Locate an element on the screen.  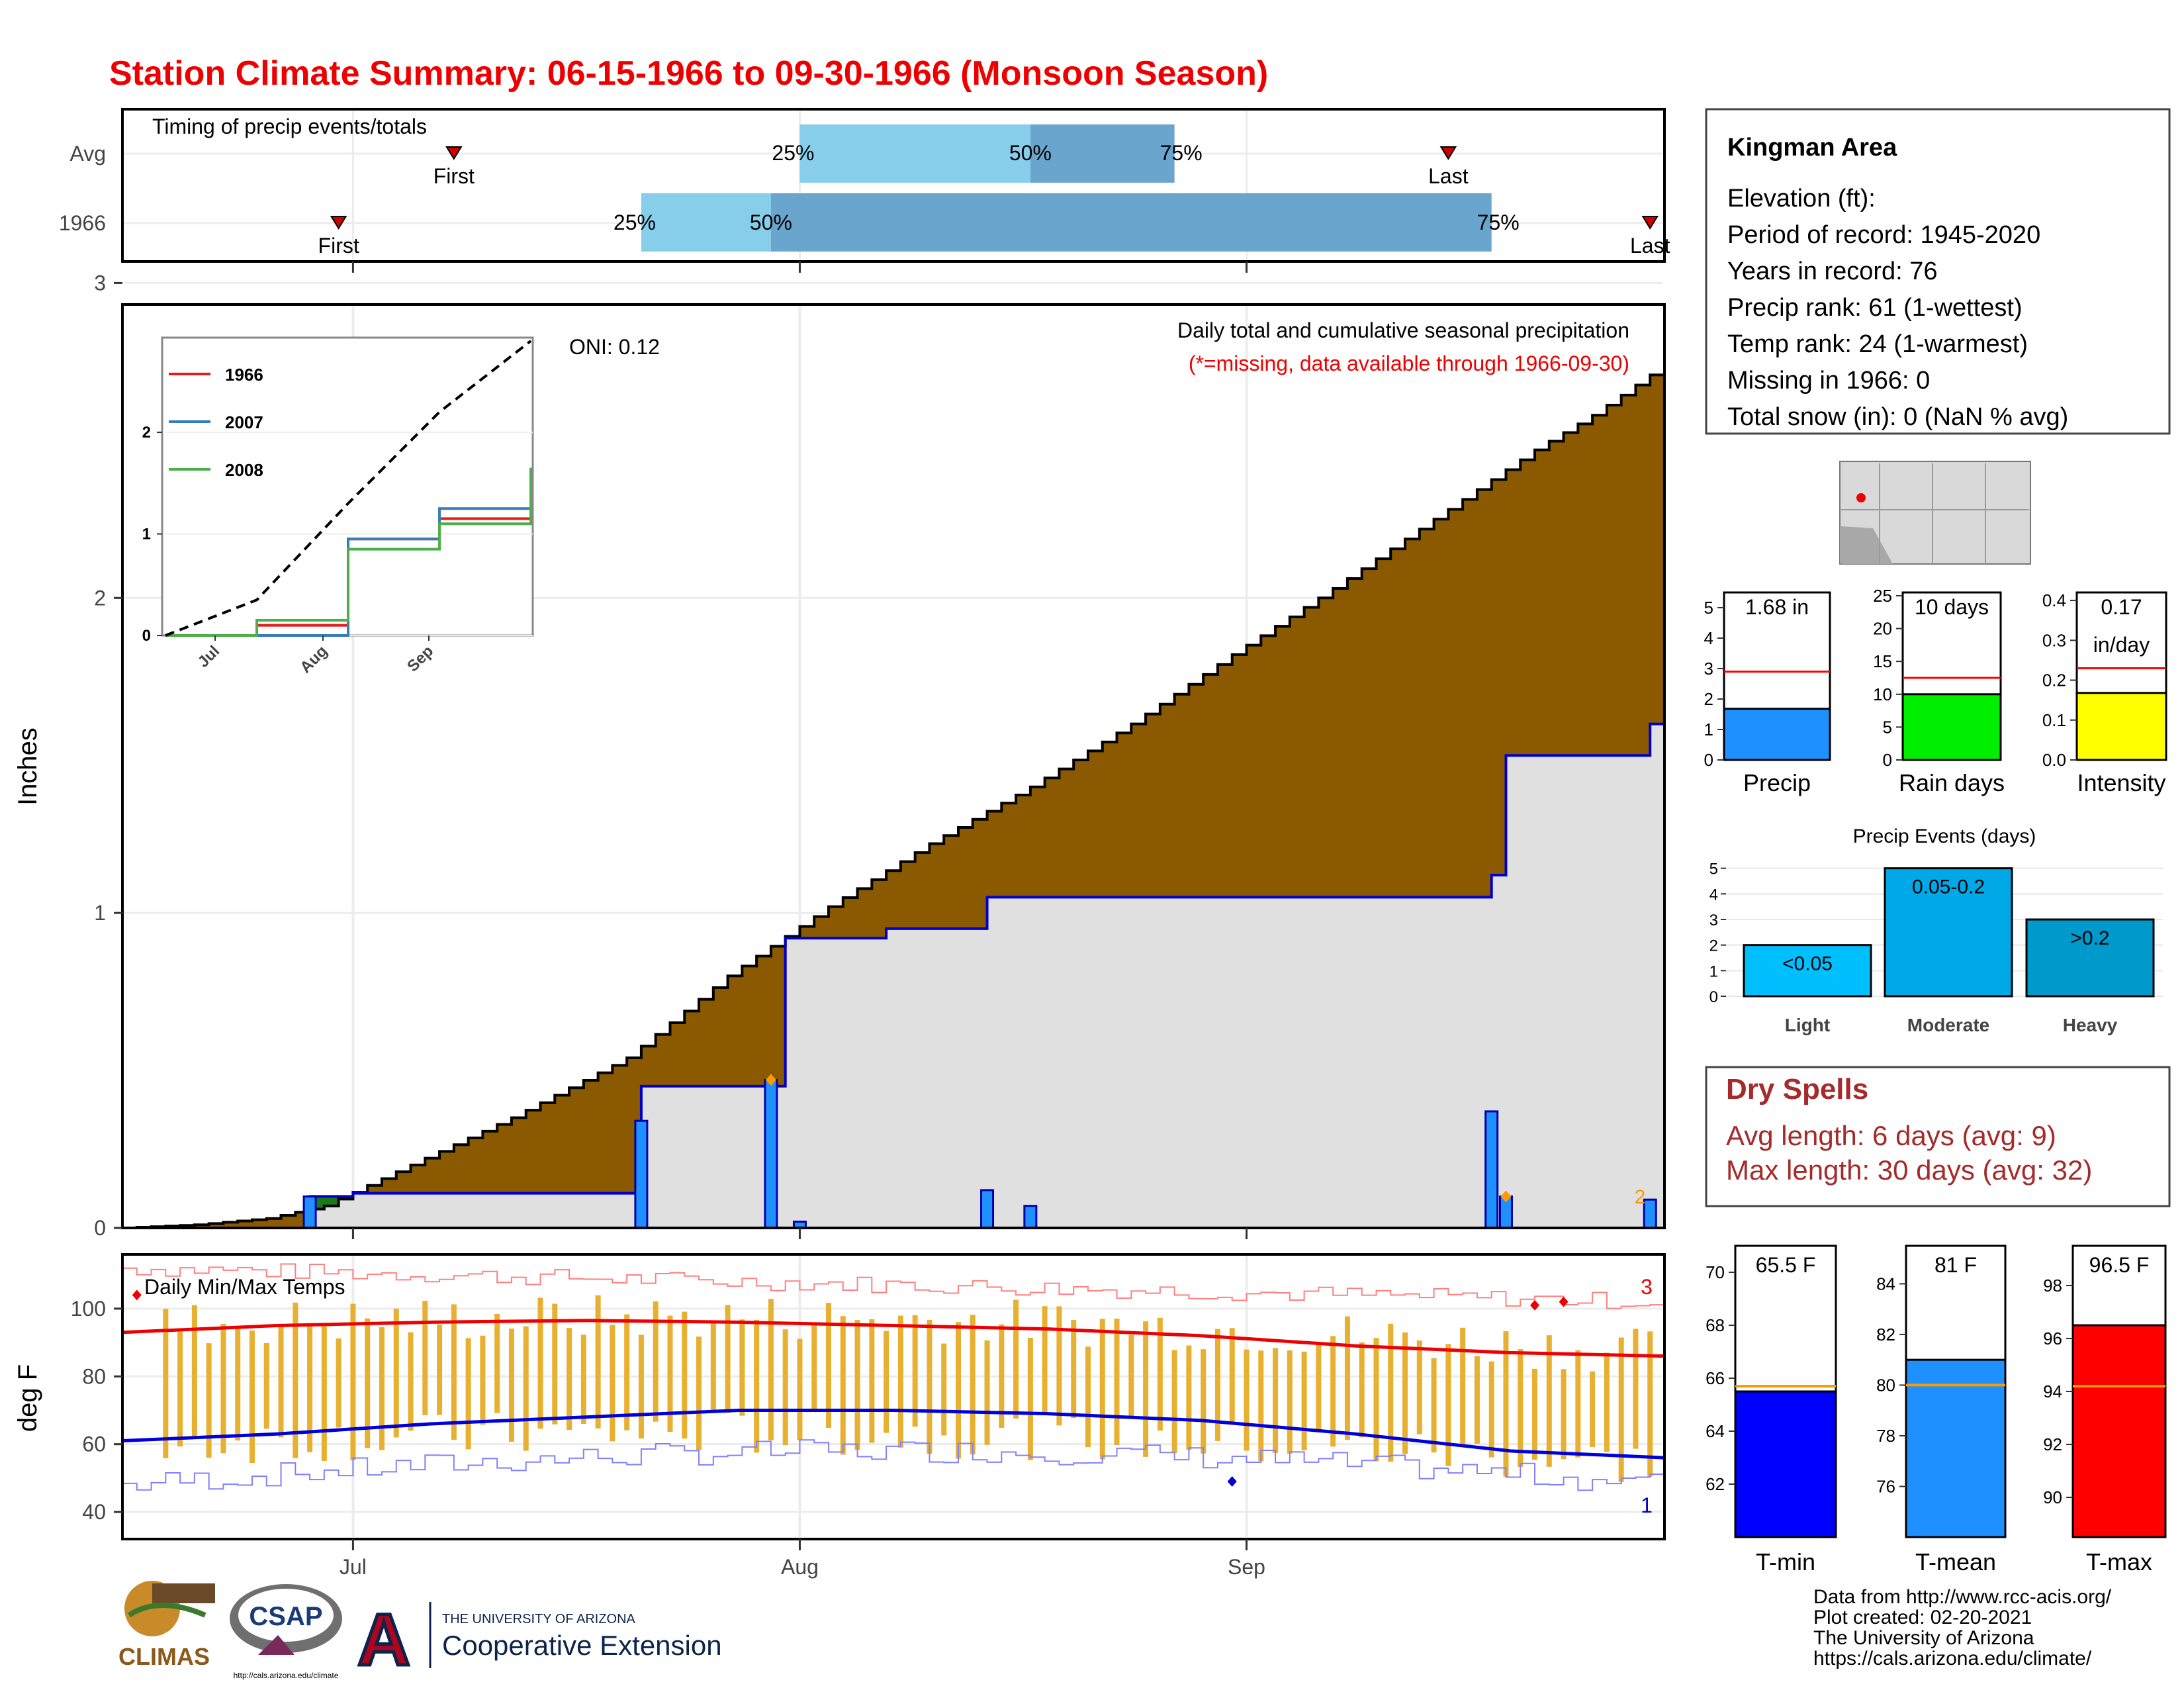
temp-xtick-label-0: Jul is located at coordinates (353, 1567).